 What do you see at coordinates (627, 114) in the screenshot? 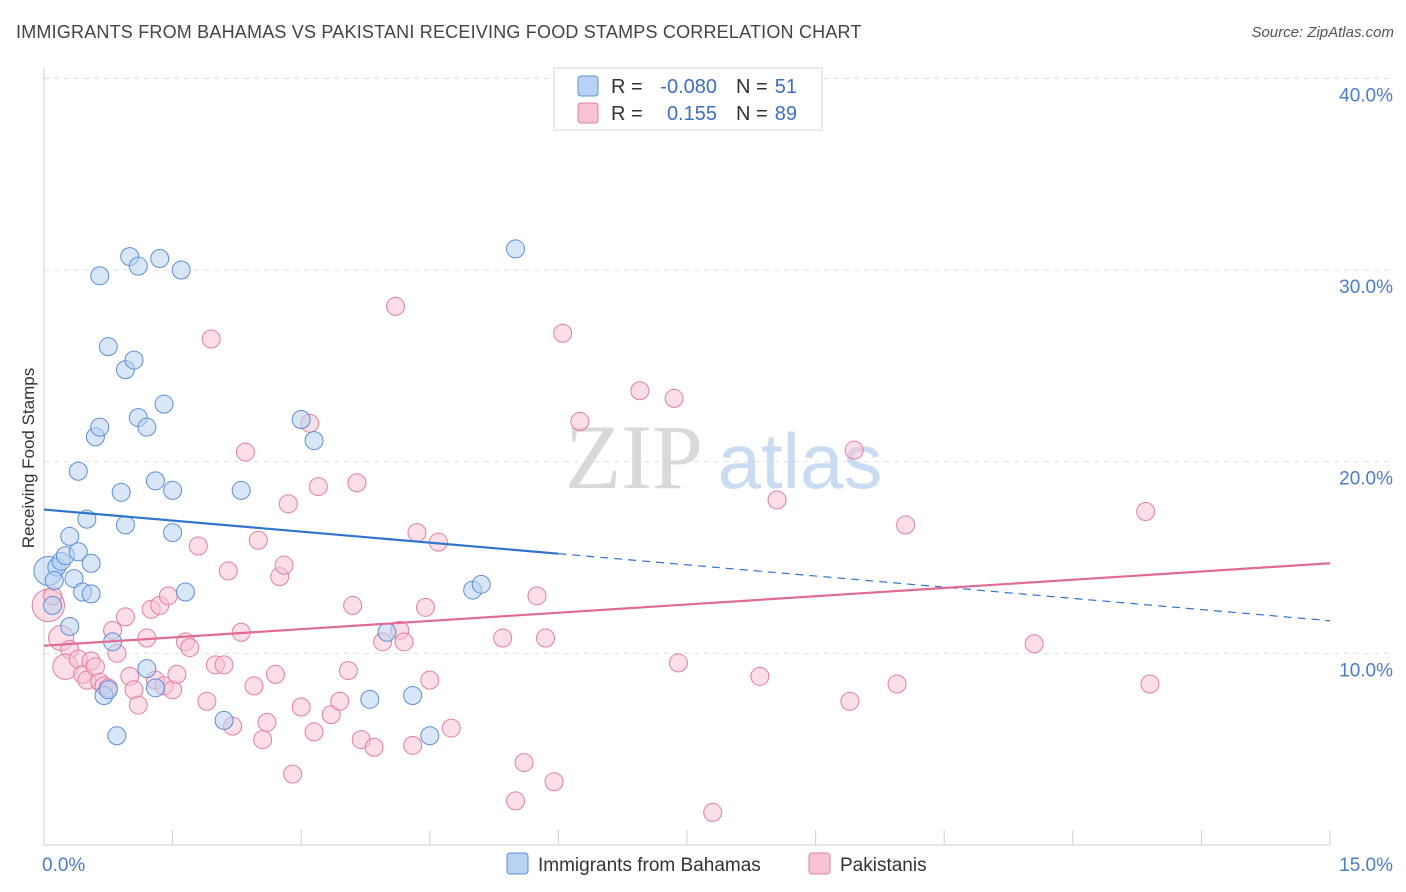
I see `legend-r-label-2: R =` at bounding box center [627, 114].